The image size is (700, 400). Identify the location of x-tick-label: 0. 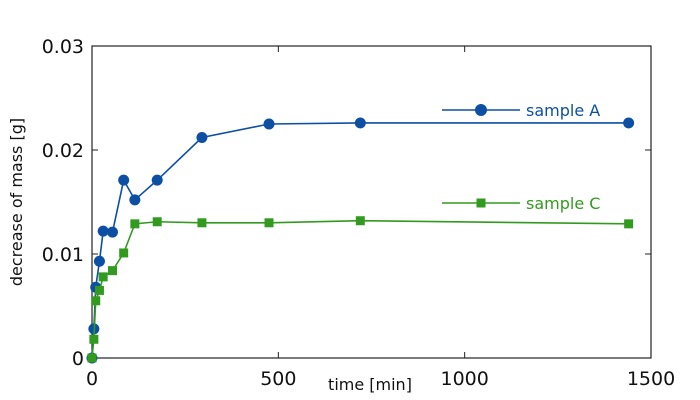
(92, 379).